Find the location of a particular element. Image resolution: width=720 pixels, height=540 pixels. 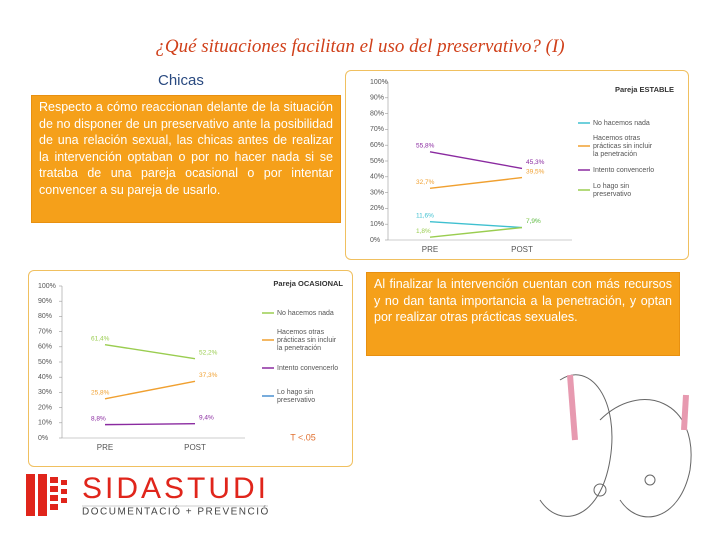

logo is located at coordinates (46, 495).